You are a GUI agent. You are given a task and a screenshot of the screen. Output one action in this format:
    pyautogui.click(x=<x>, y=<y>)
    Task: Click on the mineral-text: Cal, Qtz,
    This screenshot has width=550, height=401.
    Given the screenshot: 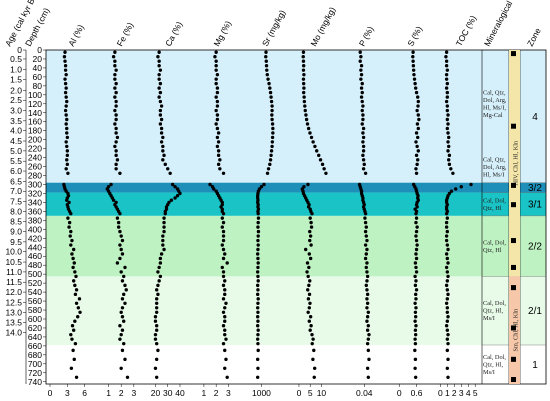 What is the action you would take?
    pyautogui.click(x=494, y=160)
    